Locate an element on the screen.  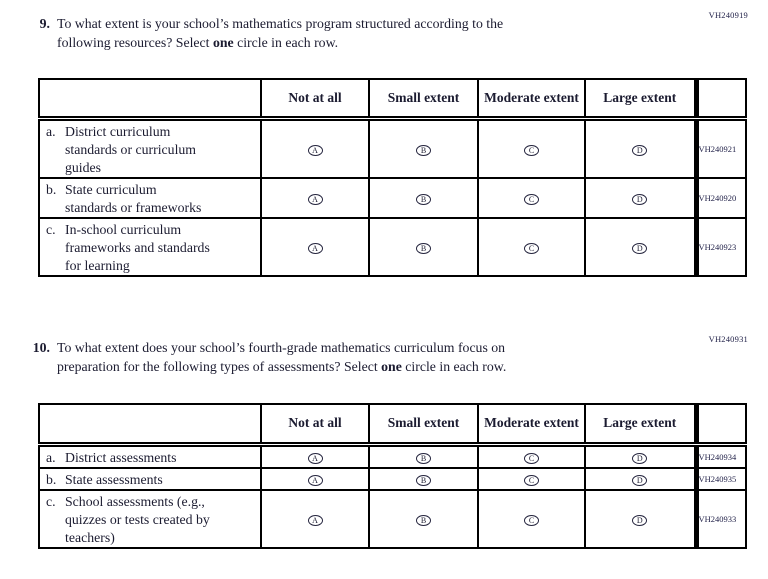
row-text: State curriculum standards or frameworks is located at coordinates (133, 198).